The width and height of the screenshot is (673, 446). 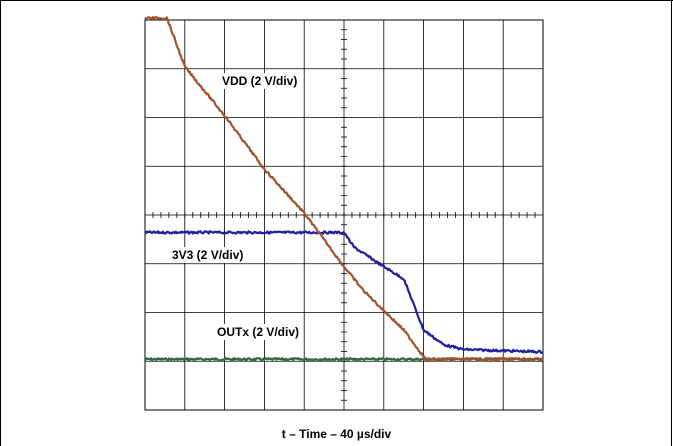 I want to click on top-rule, so click(x=336, y=0).